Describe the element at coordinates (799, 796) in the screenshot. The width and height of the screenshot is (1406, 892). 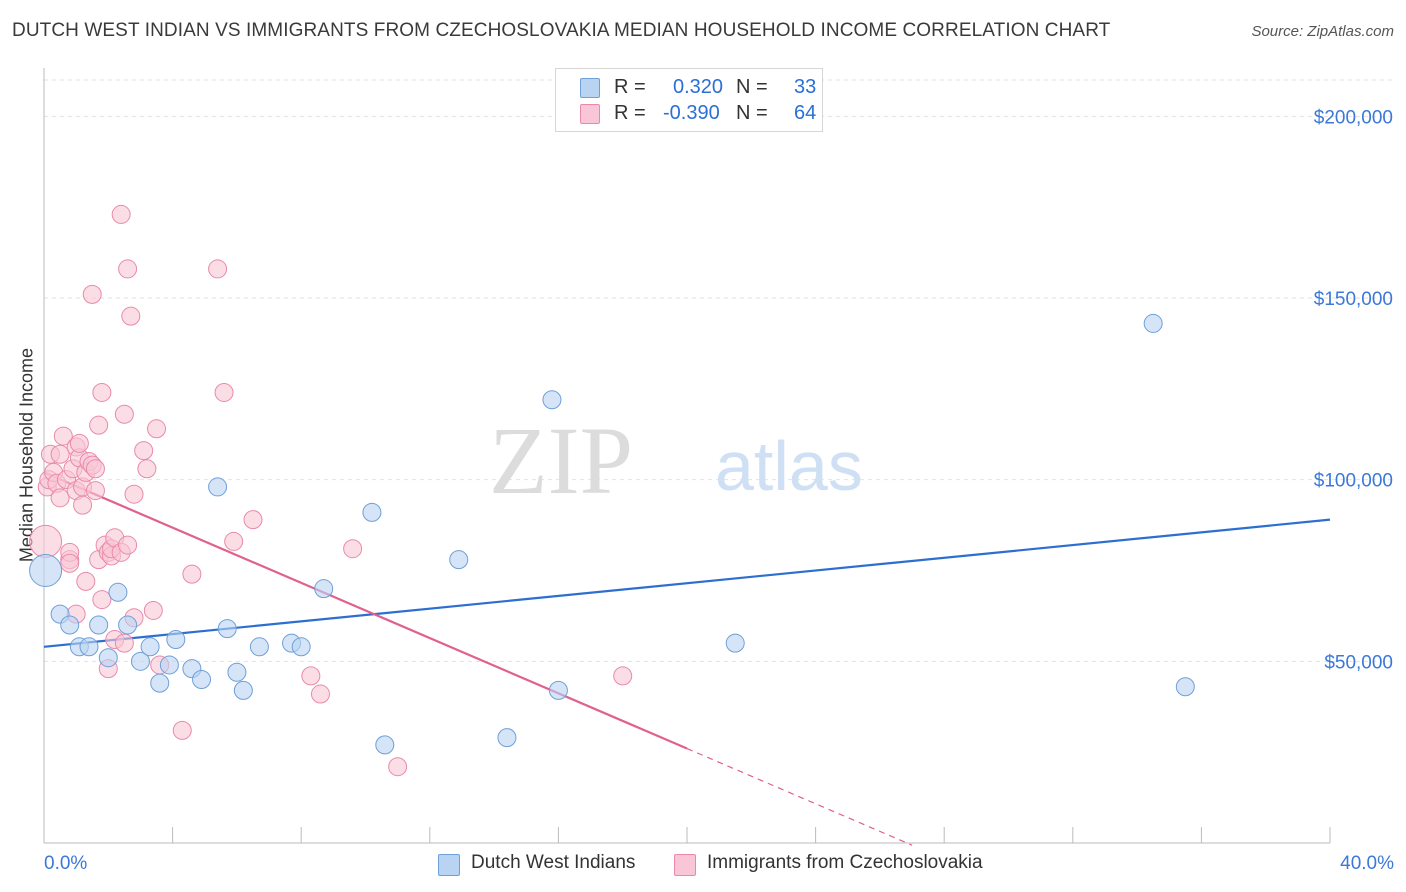
I see `trend-line-pink-extrapolated` at that location.